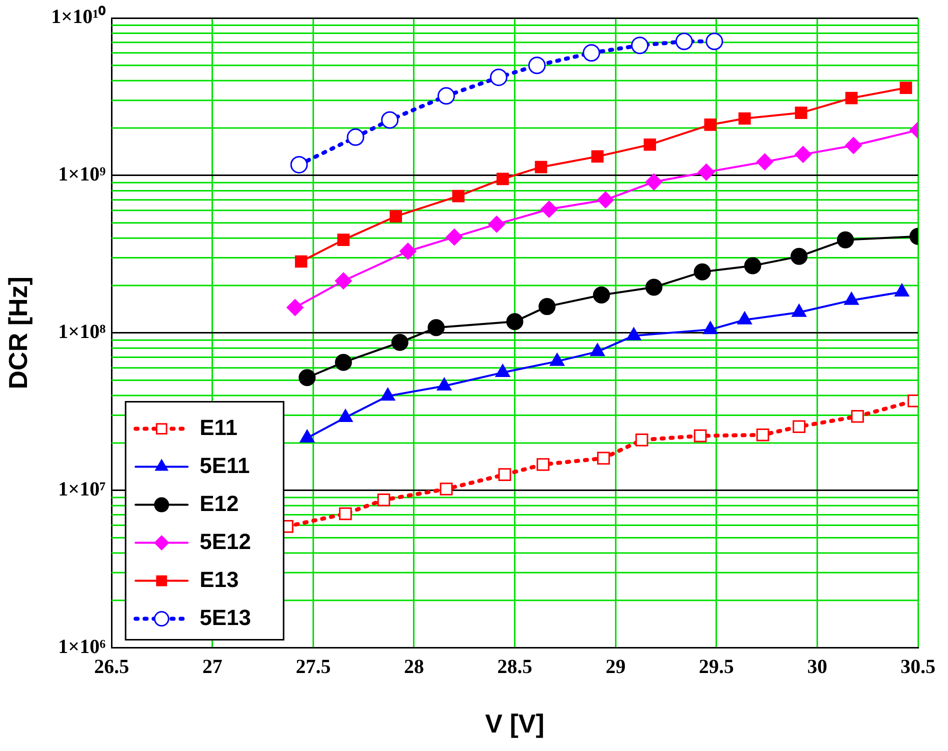 This screenshot has width=948, height=751. What do you see at coordinates (82, 489) in the screenshot?
I see `y-tick-label: 1×10⁷` at bounding box center [82, 489].